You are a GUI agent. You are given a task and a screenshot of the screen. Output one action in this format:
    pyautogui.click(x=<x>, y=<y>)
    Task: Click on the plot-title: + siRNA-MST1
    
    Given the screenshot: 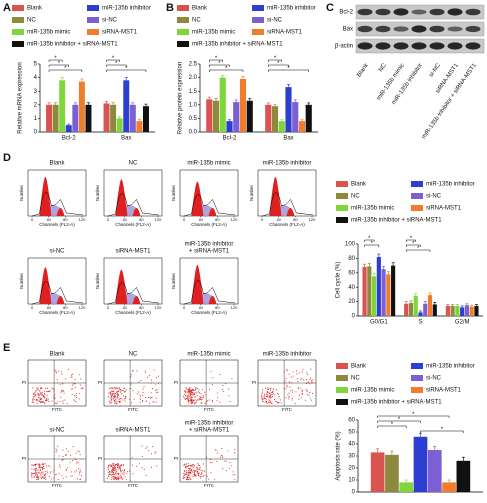 What is the action you would take?
    pyautogui.click(x=209, y=252)
    